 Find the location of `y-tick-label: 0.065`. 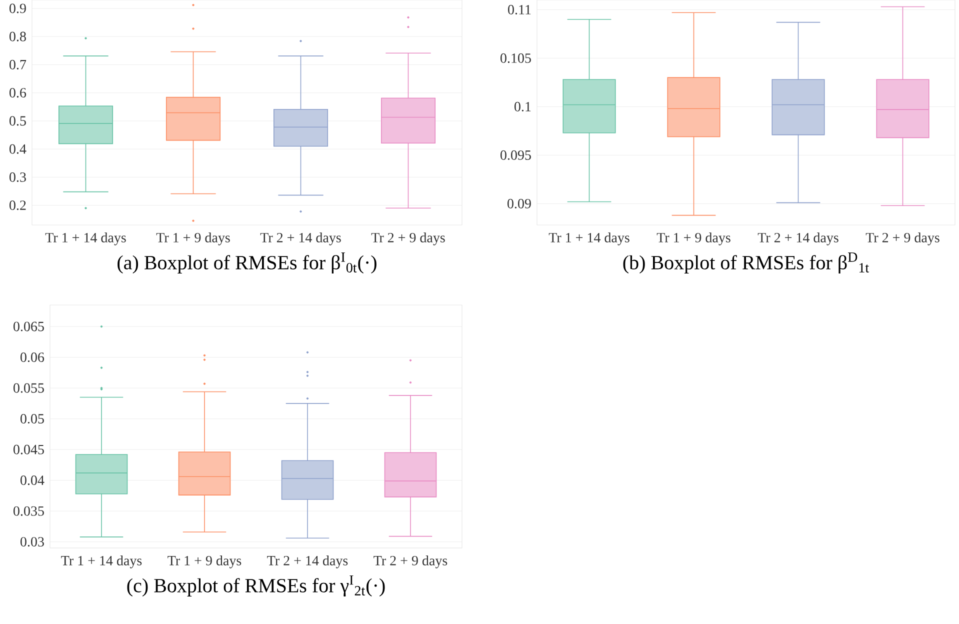

y-tick-label: 0.065 is located at coordinates (29, 327).